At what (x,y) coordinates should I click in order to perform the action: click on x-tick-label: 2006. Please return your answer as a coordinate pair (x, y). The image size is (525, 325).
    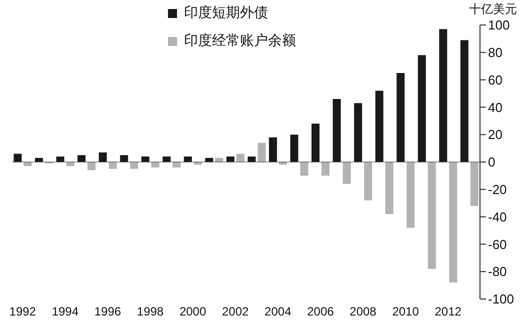
    Looking at the image, I should click on (320, 311).